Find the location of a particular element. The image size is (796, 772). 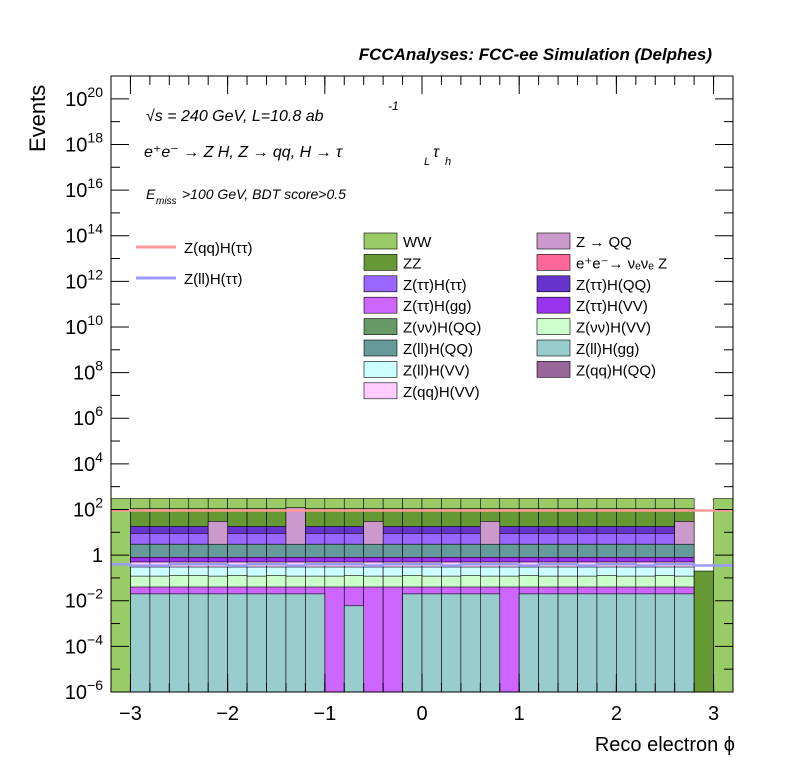

y-tick-label: 10⁻⁴ is located at coordinates (84, 644).